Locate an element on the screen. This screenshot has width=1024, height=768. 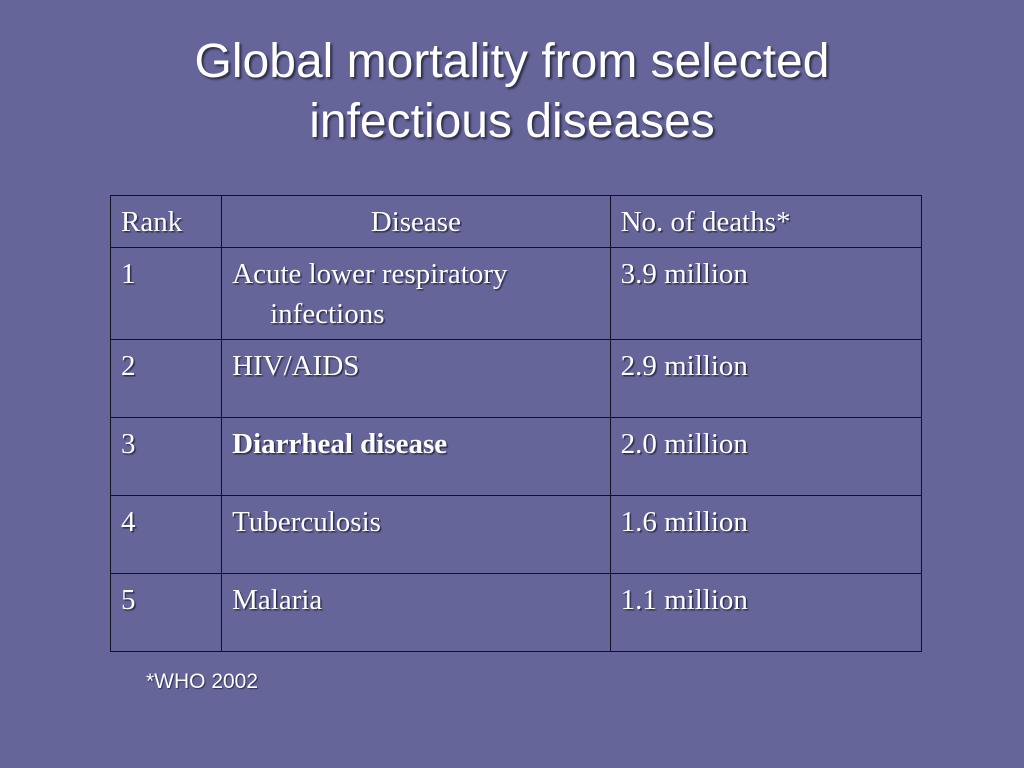
deaths-cell: 1.6 million is located at coordinates (766, 534).